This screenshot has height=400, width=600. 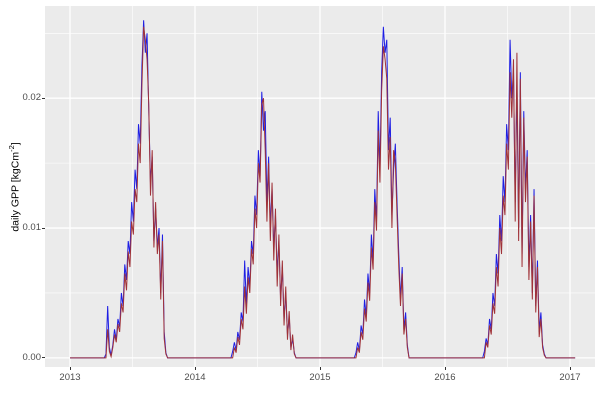 I want to click on x-tick-label: 2013, so click(x=70, y=377).